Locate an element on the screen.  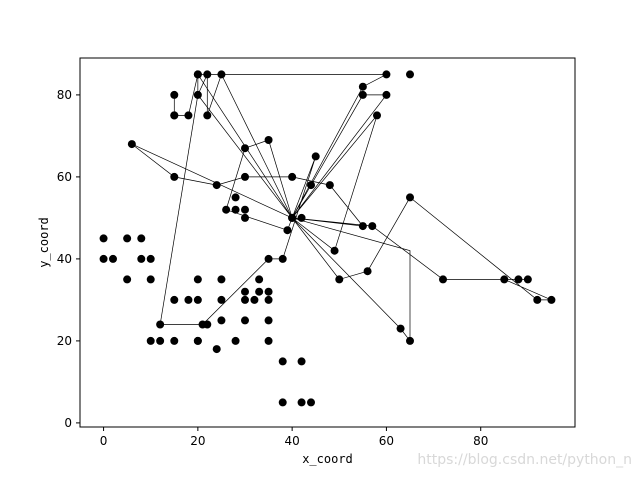
y-tick-label: 80 is located at coordinates (64, 95).